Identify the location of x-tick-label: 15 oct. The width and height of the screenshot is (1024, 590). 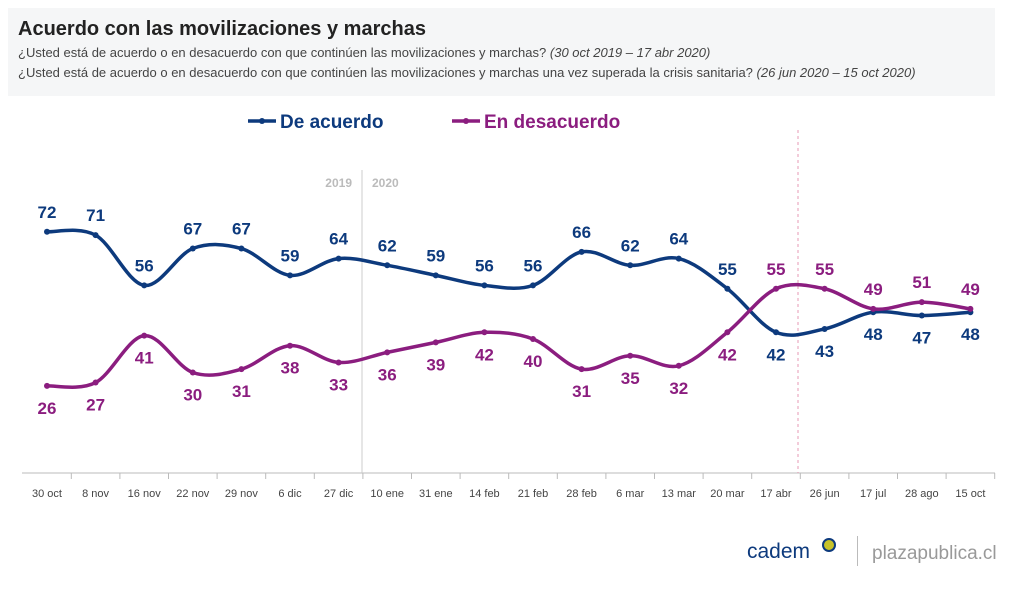
(970, 494).